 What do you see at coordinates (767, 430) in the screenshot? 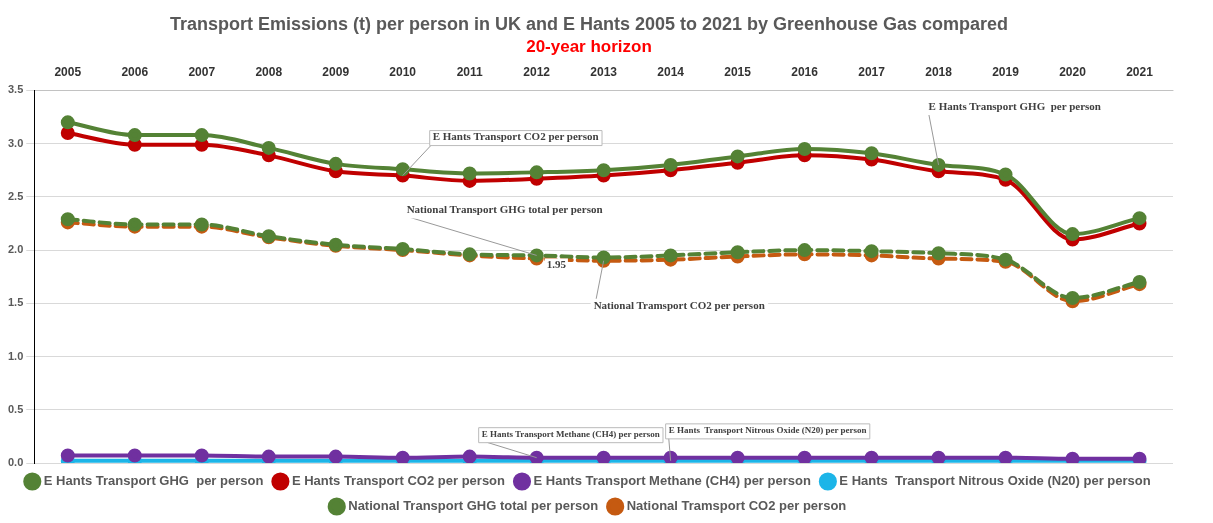
I see `annotation: E Hants Transport Nitrous Oxide (N20) per person` at bounding box center [767, 430].